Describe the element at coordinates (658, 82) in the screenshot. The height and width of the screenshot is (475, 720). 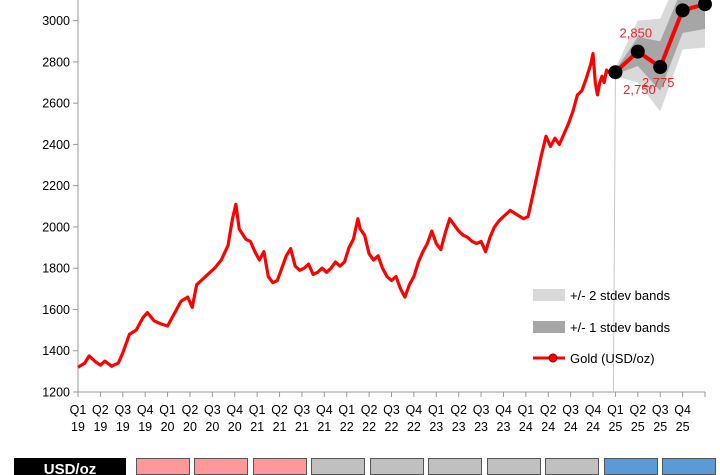
I see `forecast-label: 2,775` at that location.